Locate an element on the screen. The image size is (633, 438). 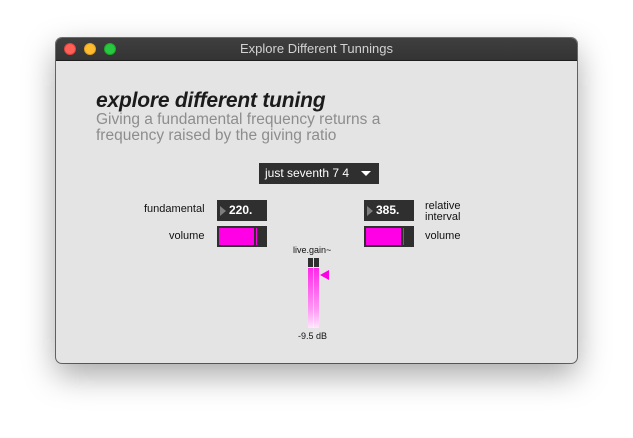
interval-number-box: 385. is located at coordinates (389, 210).